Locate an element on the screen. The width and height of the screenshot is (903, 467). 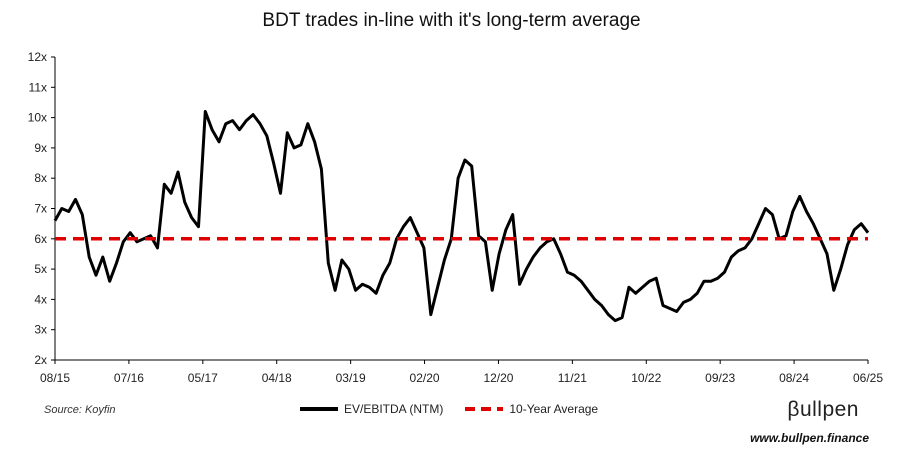
legend-label-ev-ebitda: EV/EBITDA (NTM) is located at coordinates (394, 409).